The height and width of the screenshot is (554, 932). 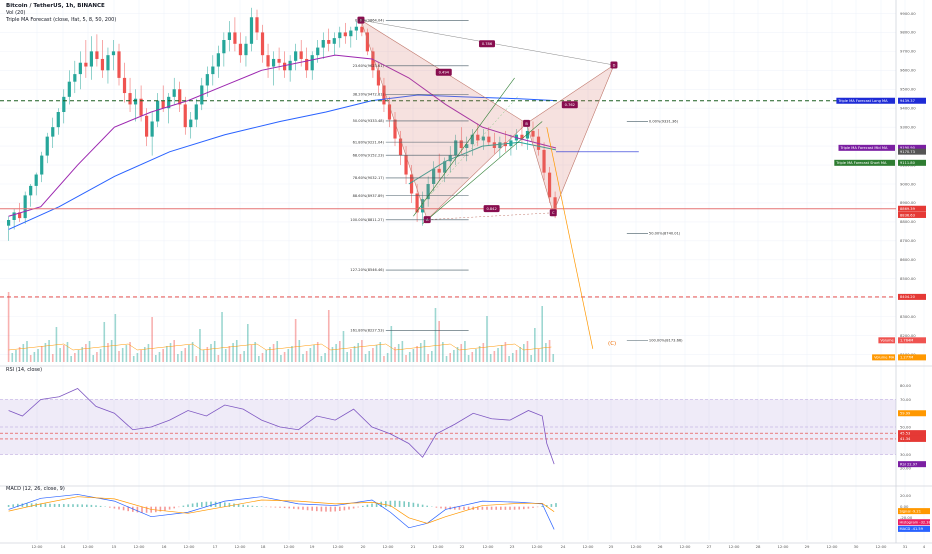 I want to click on rsi-axis-tick: 80.00, so click(x=905, y=385).